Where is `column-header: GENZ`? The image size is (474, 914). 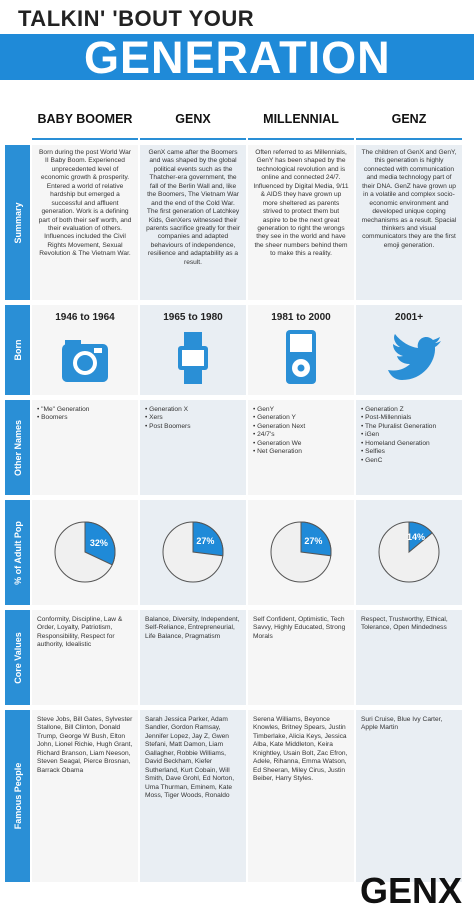
column-header: GENZ is located at coordinates (409, 120).